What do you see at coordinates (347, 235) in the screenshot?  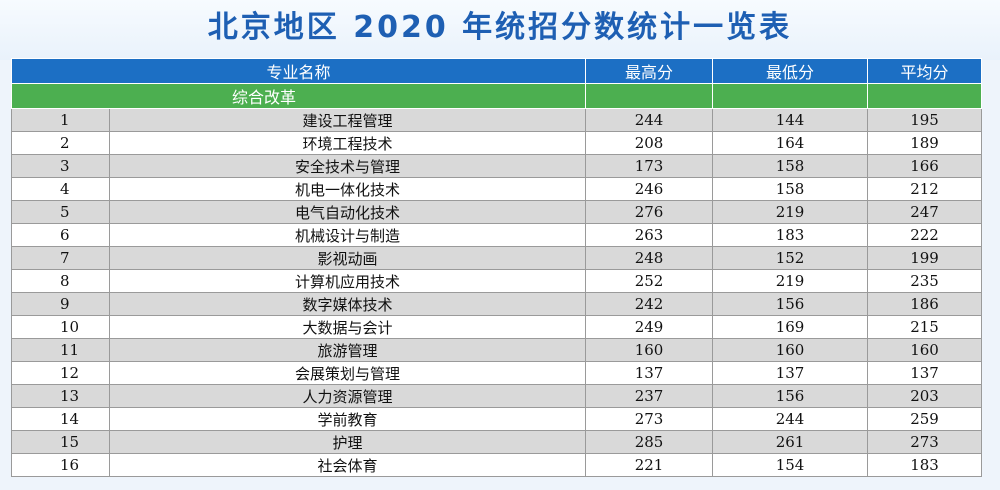 I see `row-major-name: 机械设计与制造` at bounding box center [347, 235].